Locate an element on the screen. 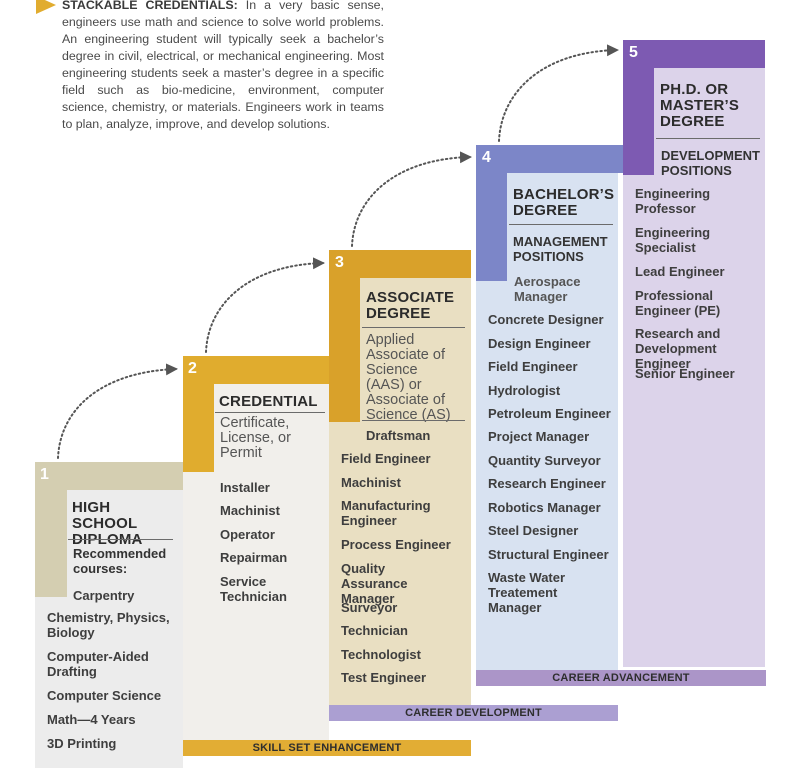 The width and height of the screenshot is (800, 770). step3-item: Process Engineer is located at coordinates (396, 544).